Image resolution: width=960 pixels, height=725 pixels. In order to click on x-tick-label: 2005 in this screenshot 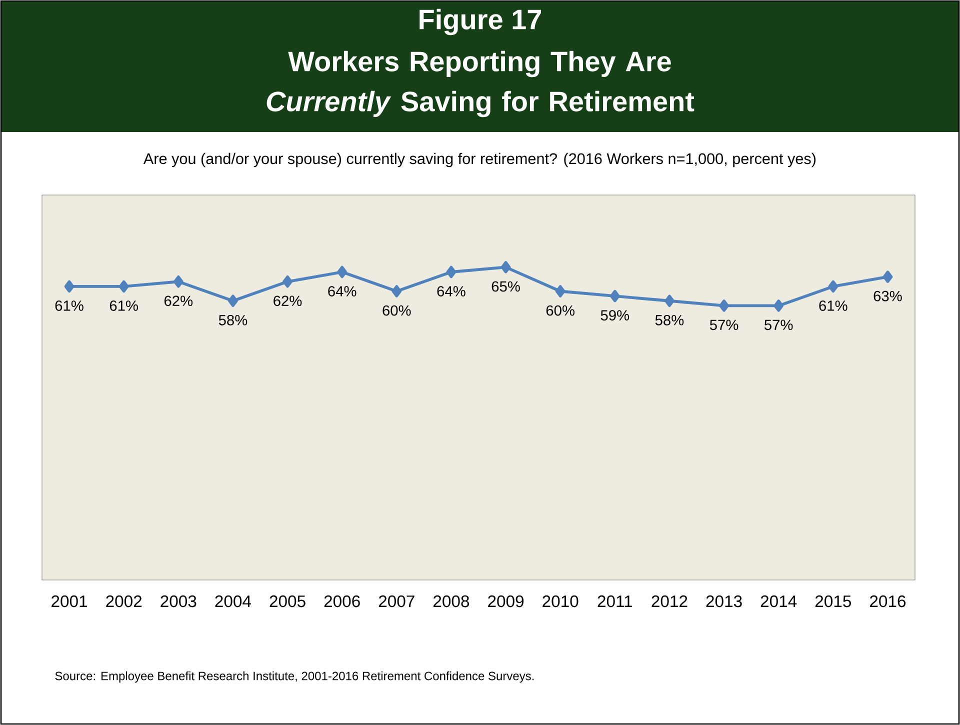, I will do `click(288, 601)`.